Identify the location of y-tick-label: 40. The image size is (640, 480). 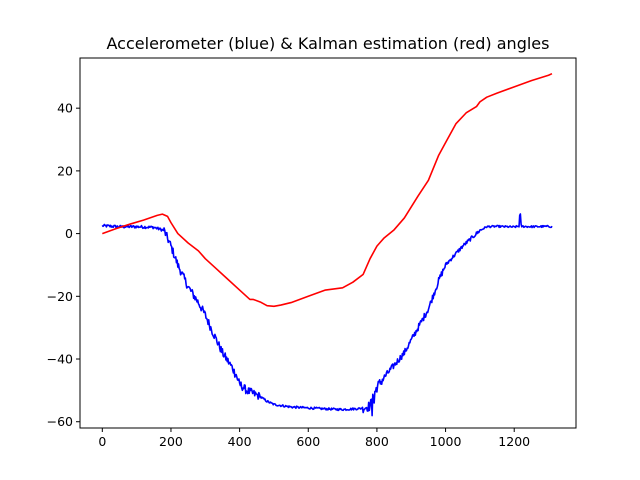
(65, 108).